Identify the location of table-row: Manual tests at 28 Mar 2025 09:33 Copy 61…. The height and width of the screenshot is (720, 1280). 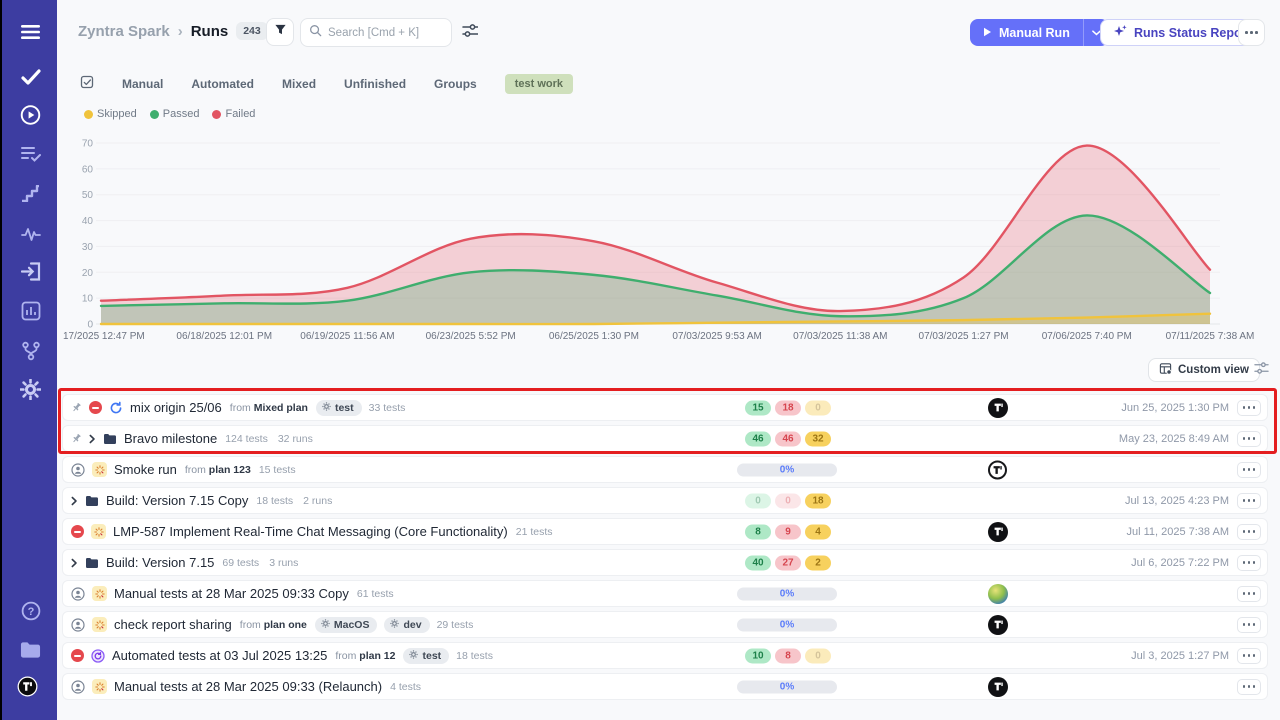
(665, 593).